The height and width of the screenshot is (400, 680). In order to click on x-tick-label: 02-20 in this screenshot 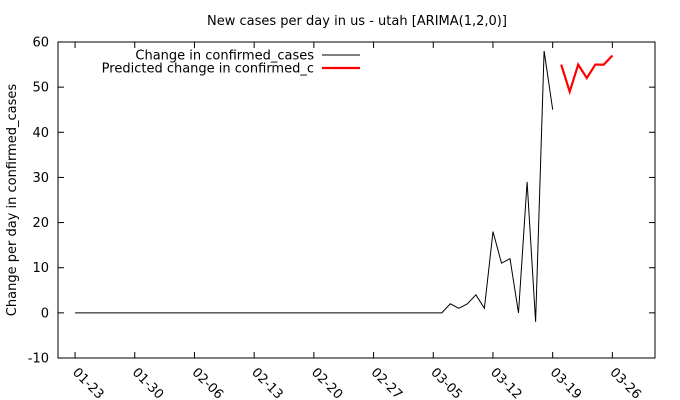, I will do `click(326, 382)`.